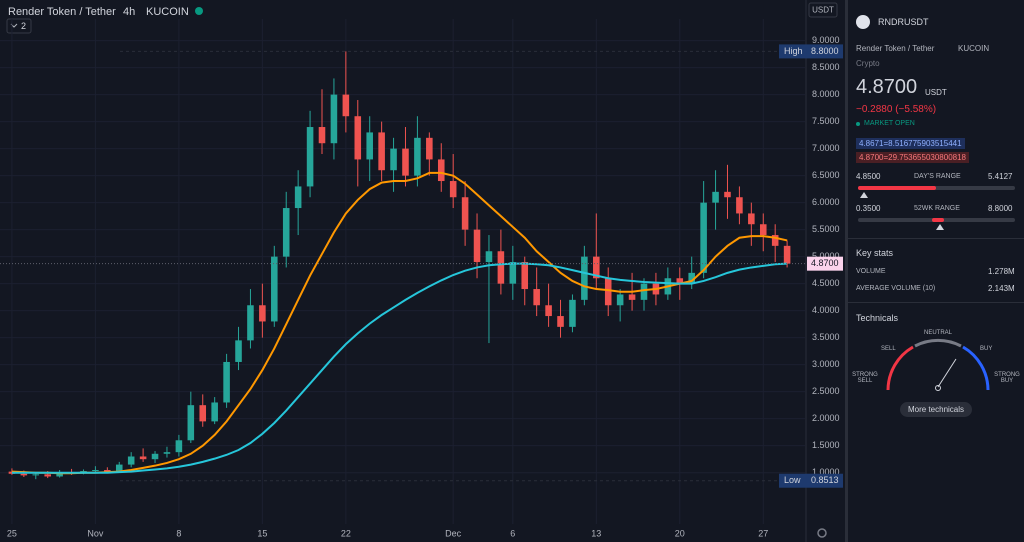  I want to click on x-tick-label: 8, so click(178, 533).